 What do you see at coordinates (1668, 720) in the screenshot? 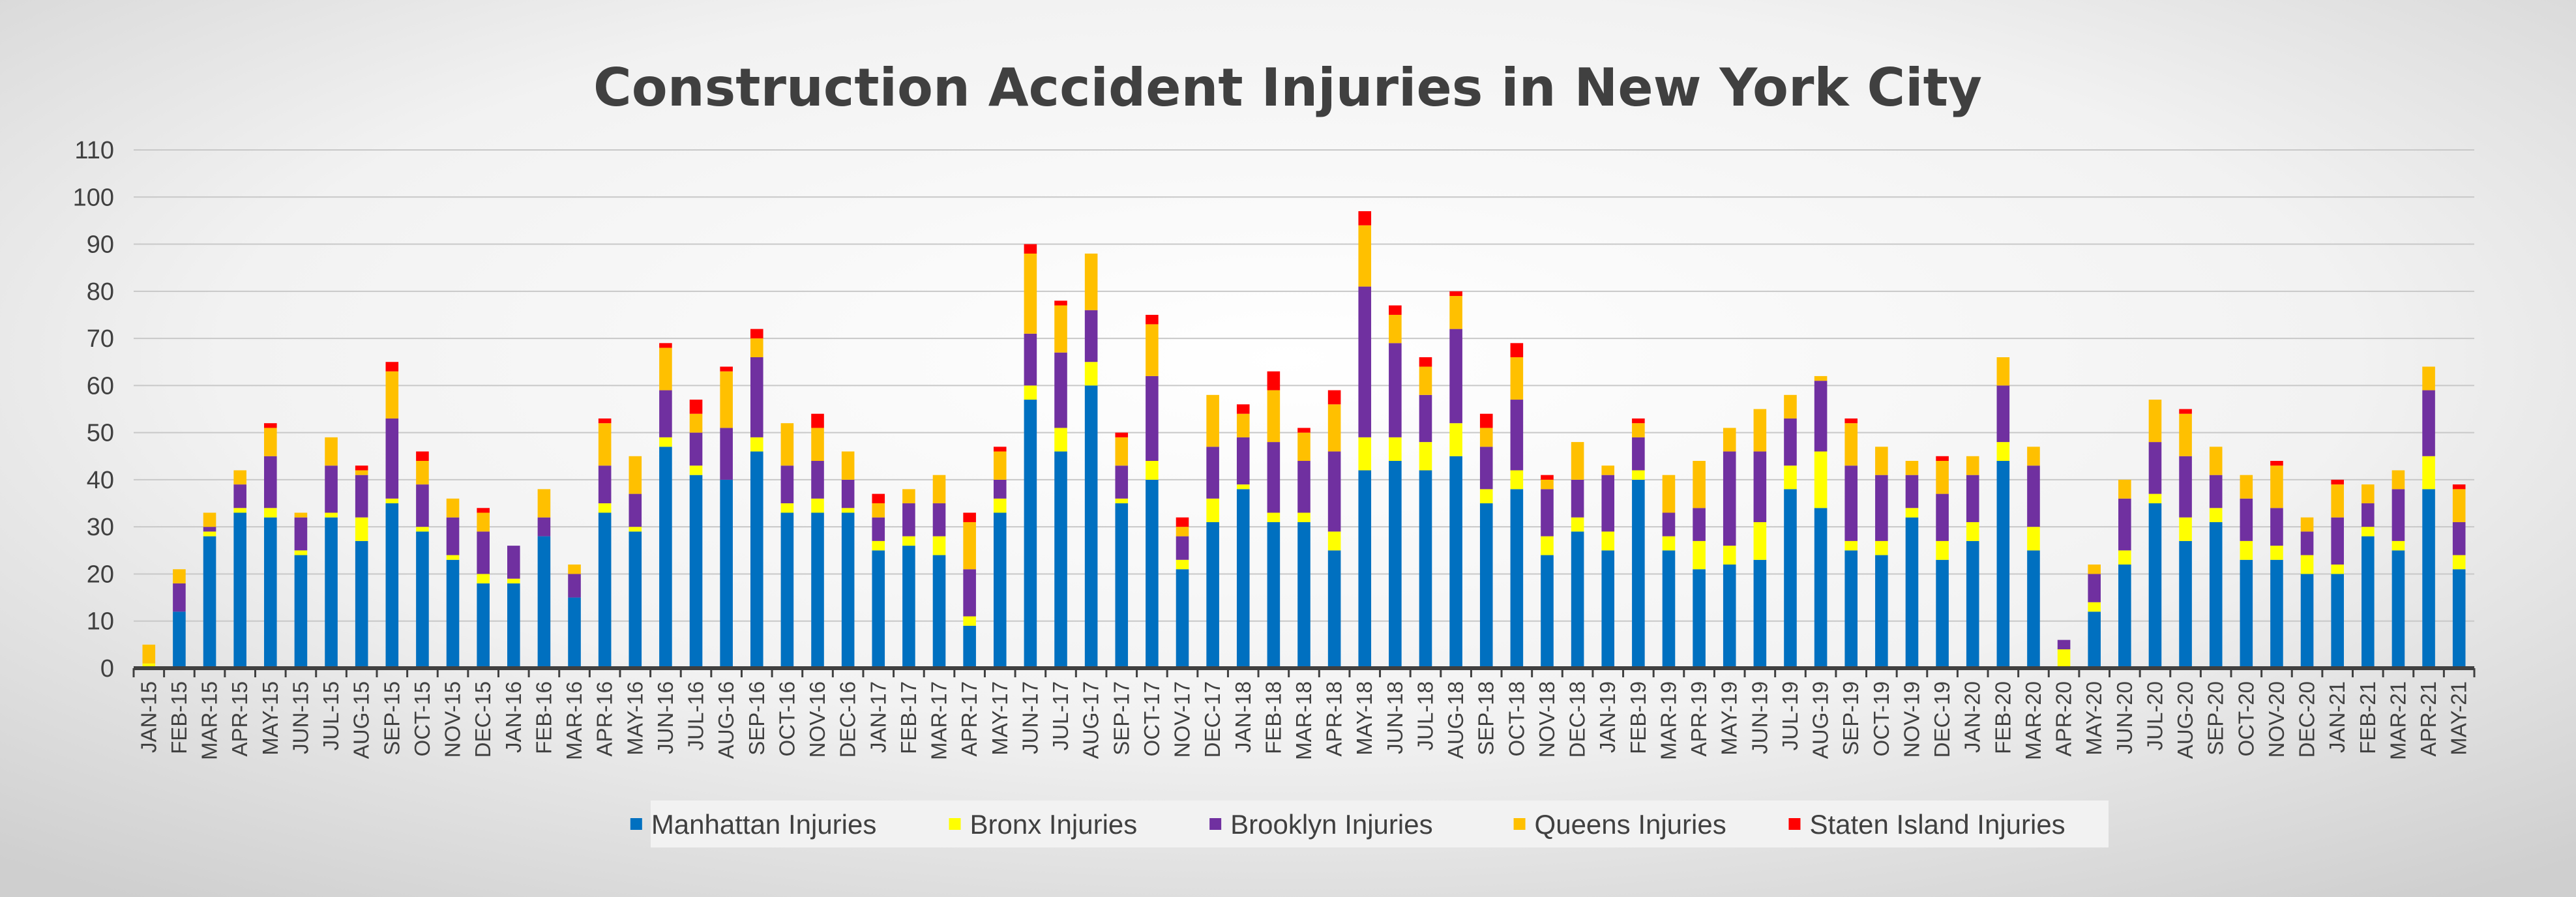
I see `x-tick-label: MAR-19` at bounding box center [1668, 720].